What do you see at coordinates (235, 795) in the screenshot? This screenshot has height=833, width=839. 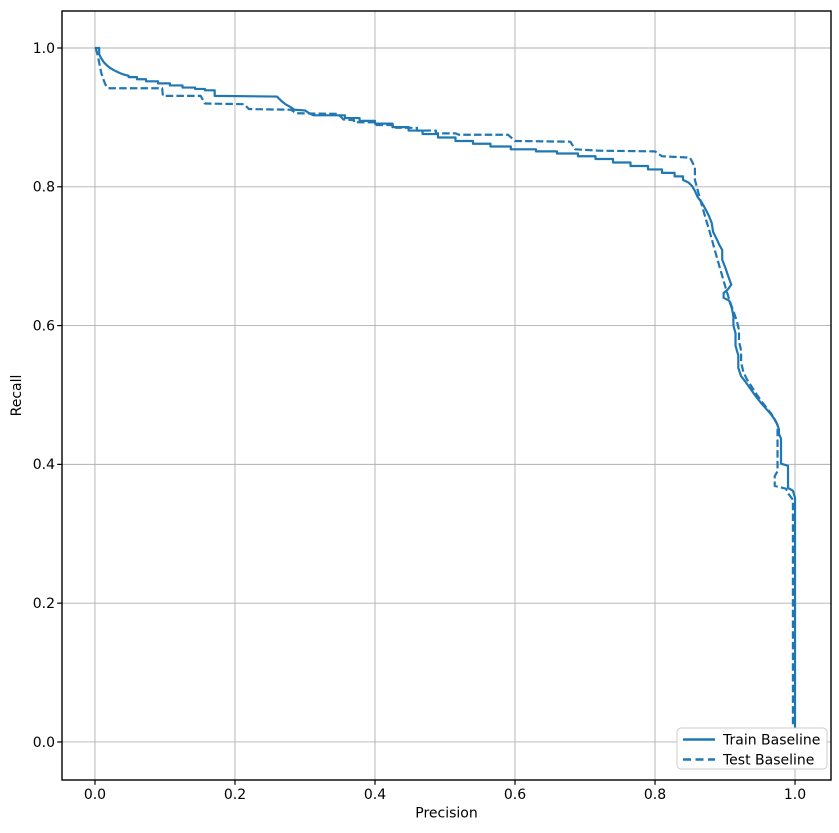 I see `x-tick-label-1: 0.2` at bounding box center [235, 795].